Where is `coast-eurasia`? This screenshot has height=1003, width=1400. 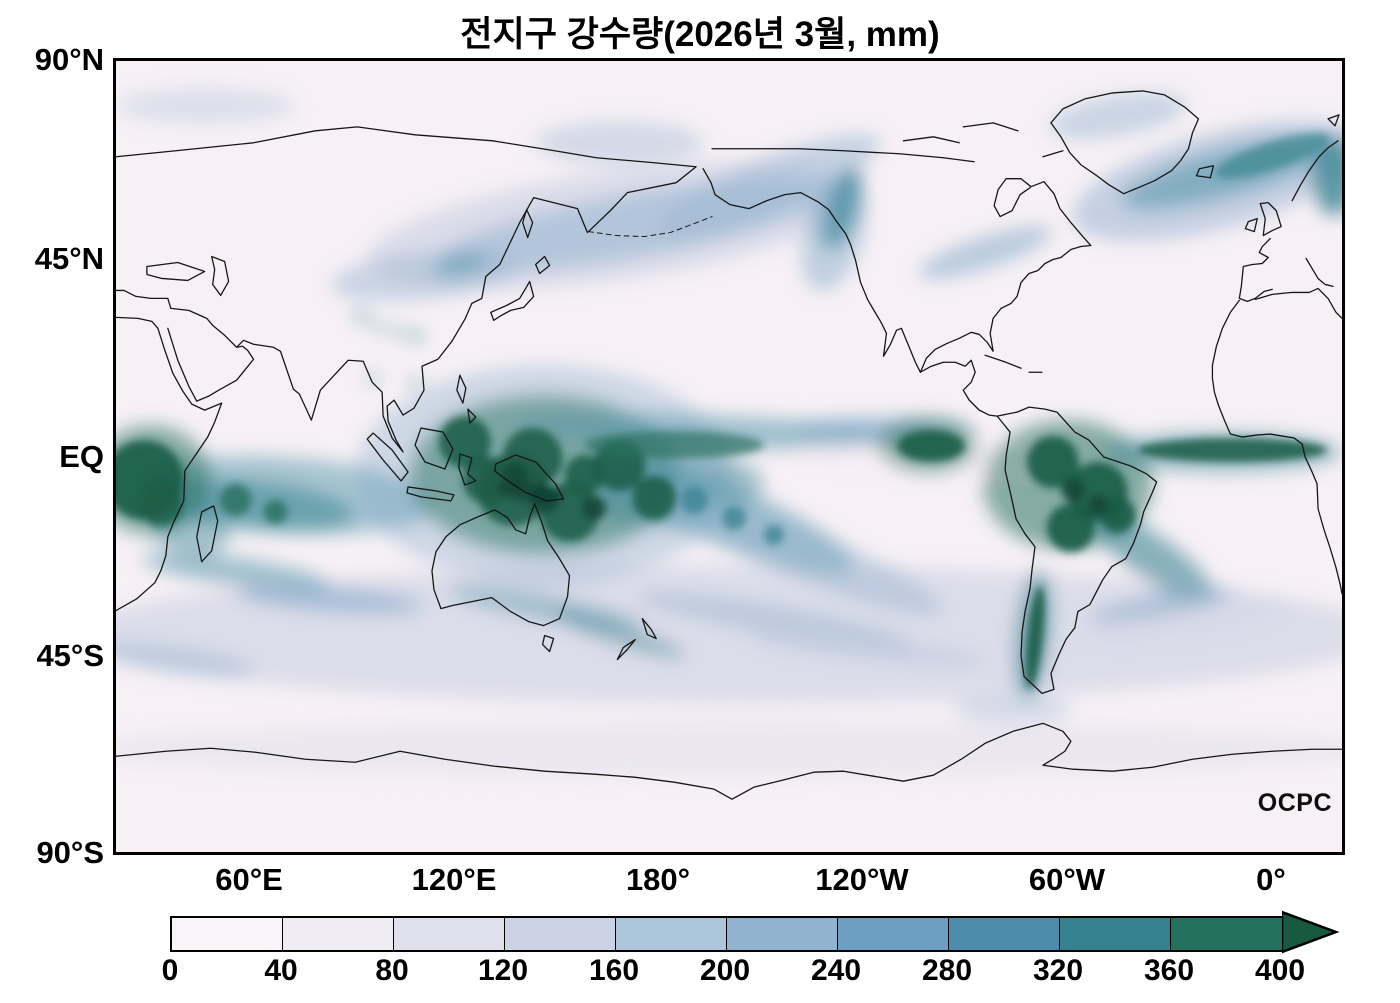
coast-eurasia is located at coordinates (406, 289).